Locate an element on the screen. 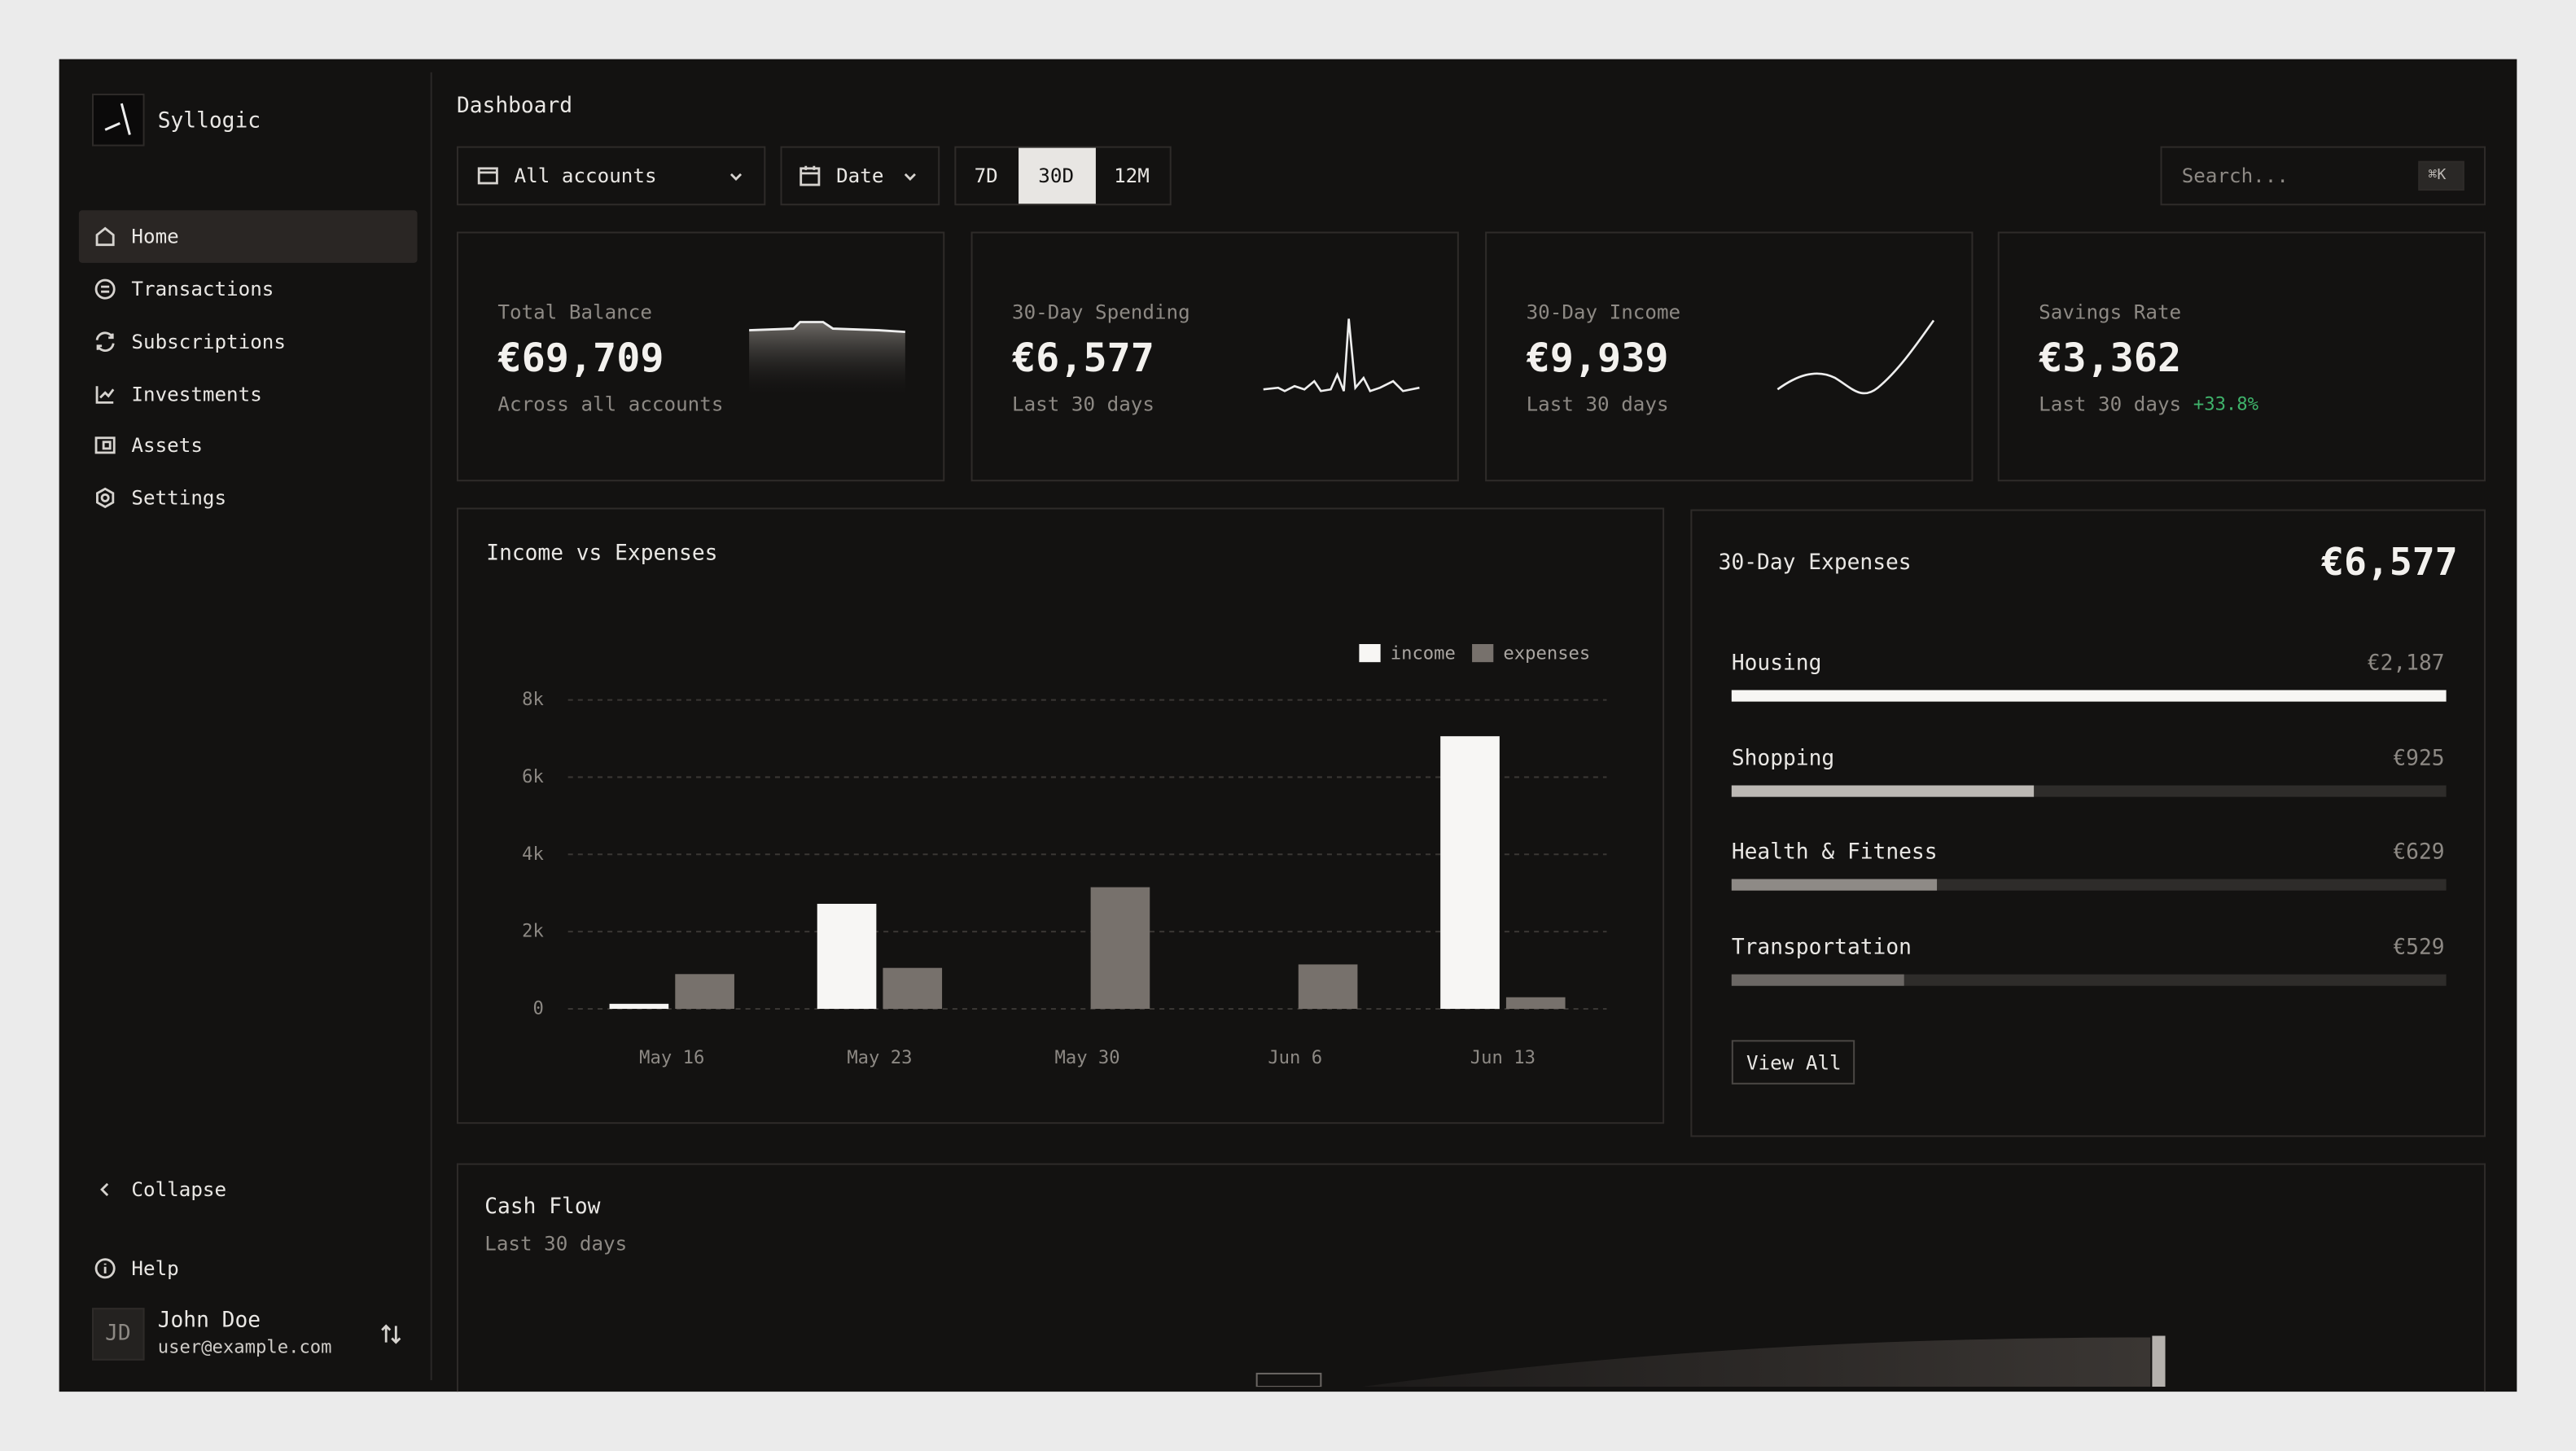  view-all-button is located at coordinates (1793, 1062).